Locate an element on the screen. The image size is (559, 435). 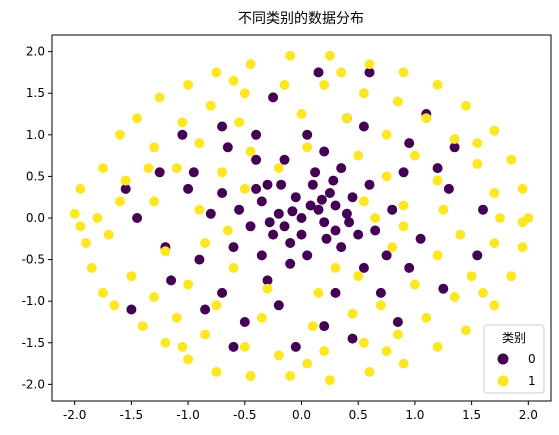
x-tick-label: 0.0 is located at coordinates (301, 415).